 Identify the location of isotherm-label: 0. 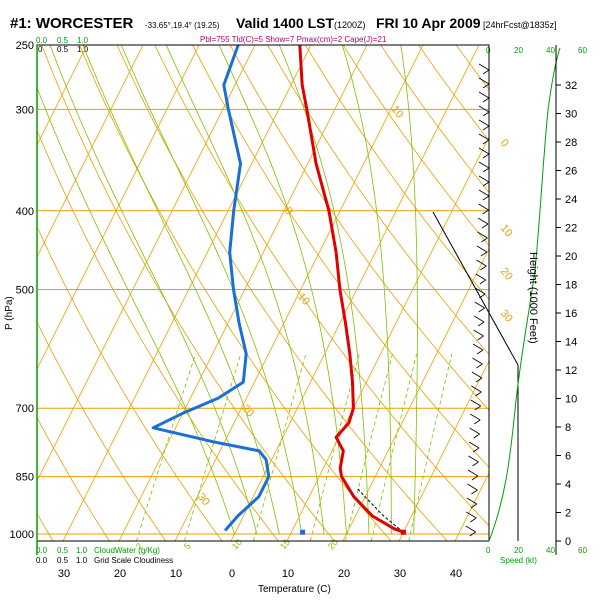
(504, 143).